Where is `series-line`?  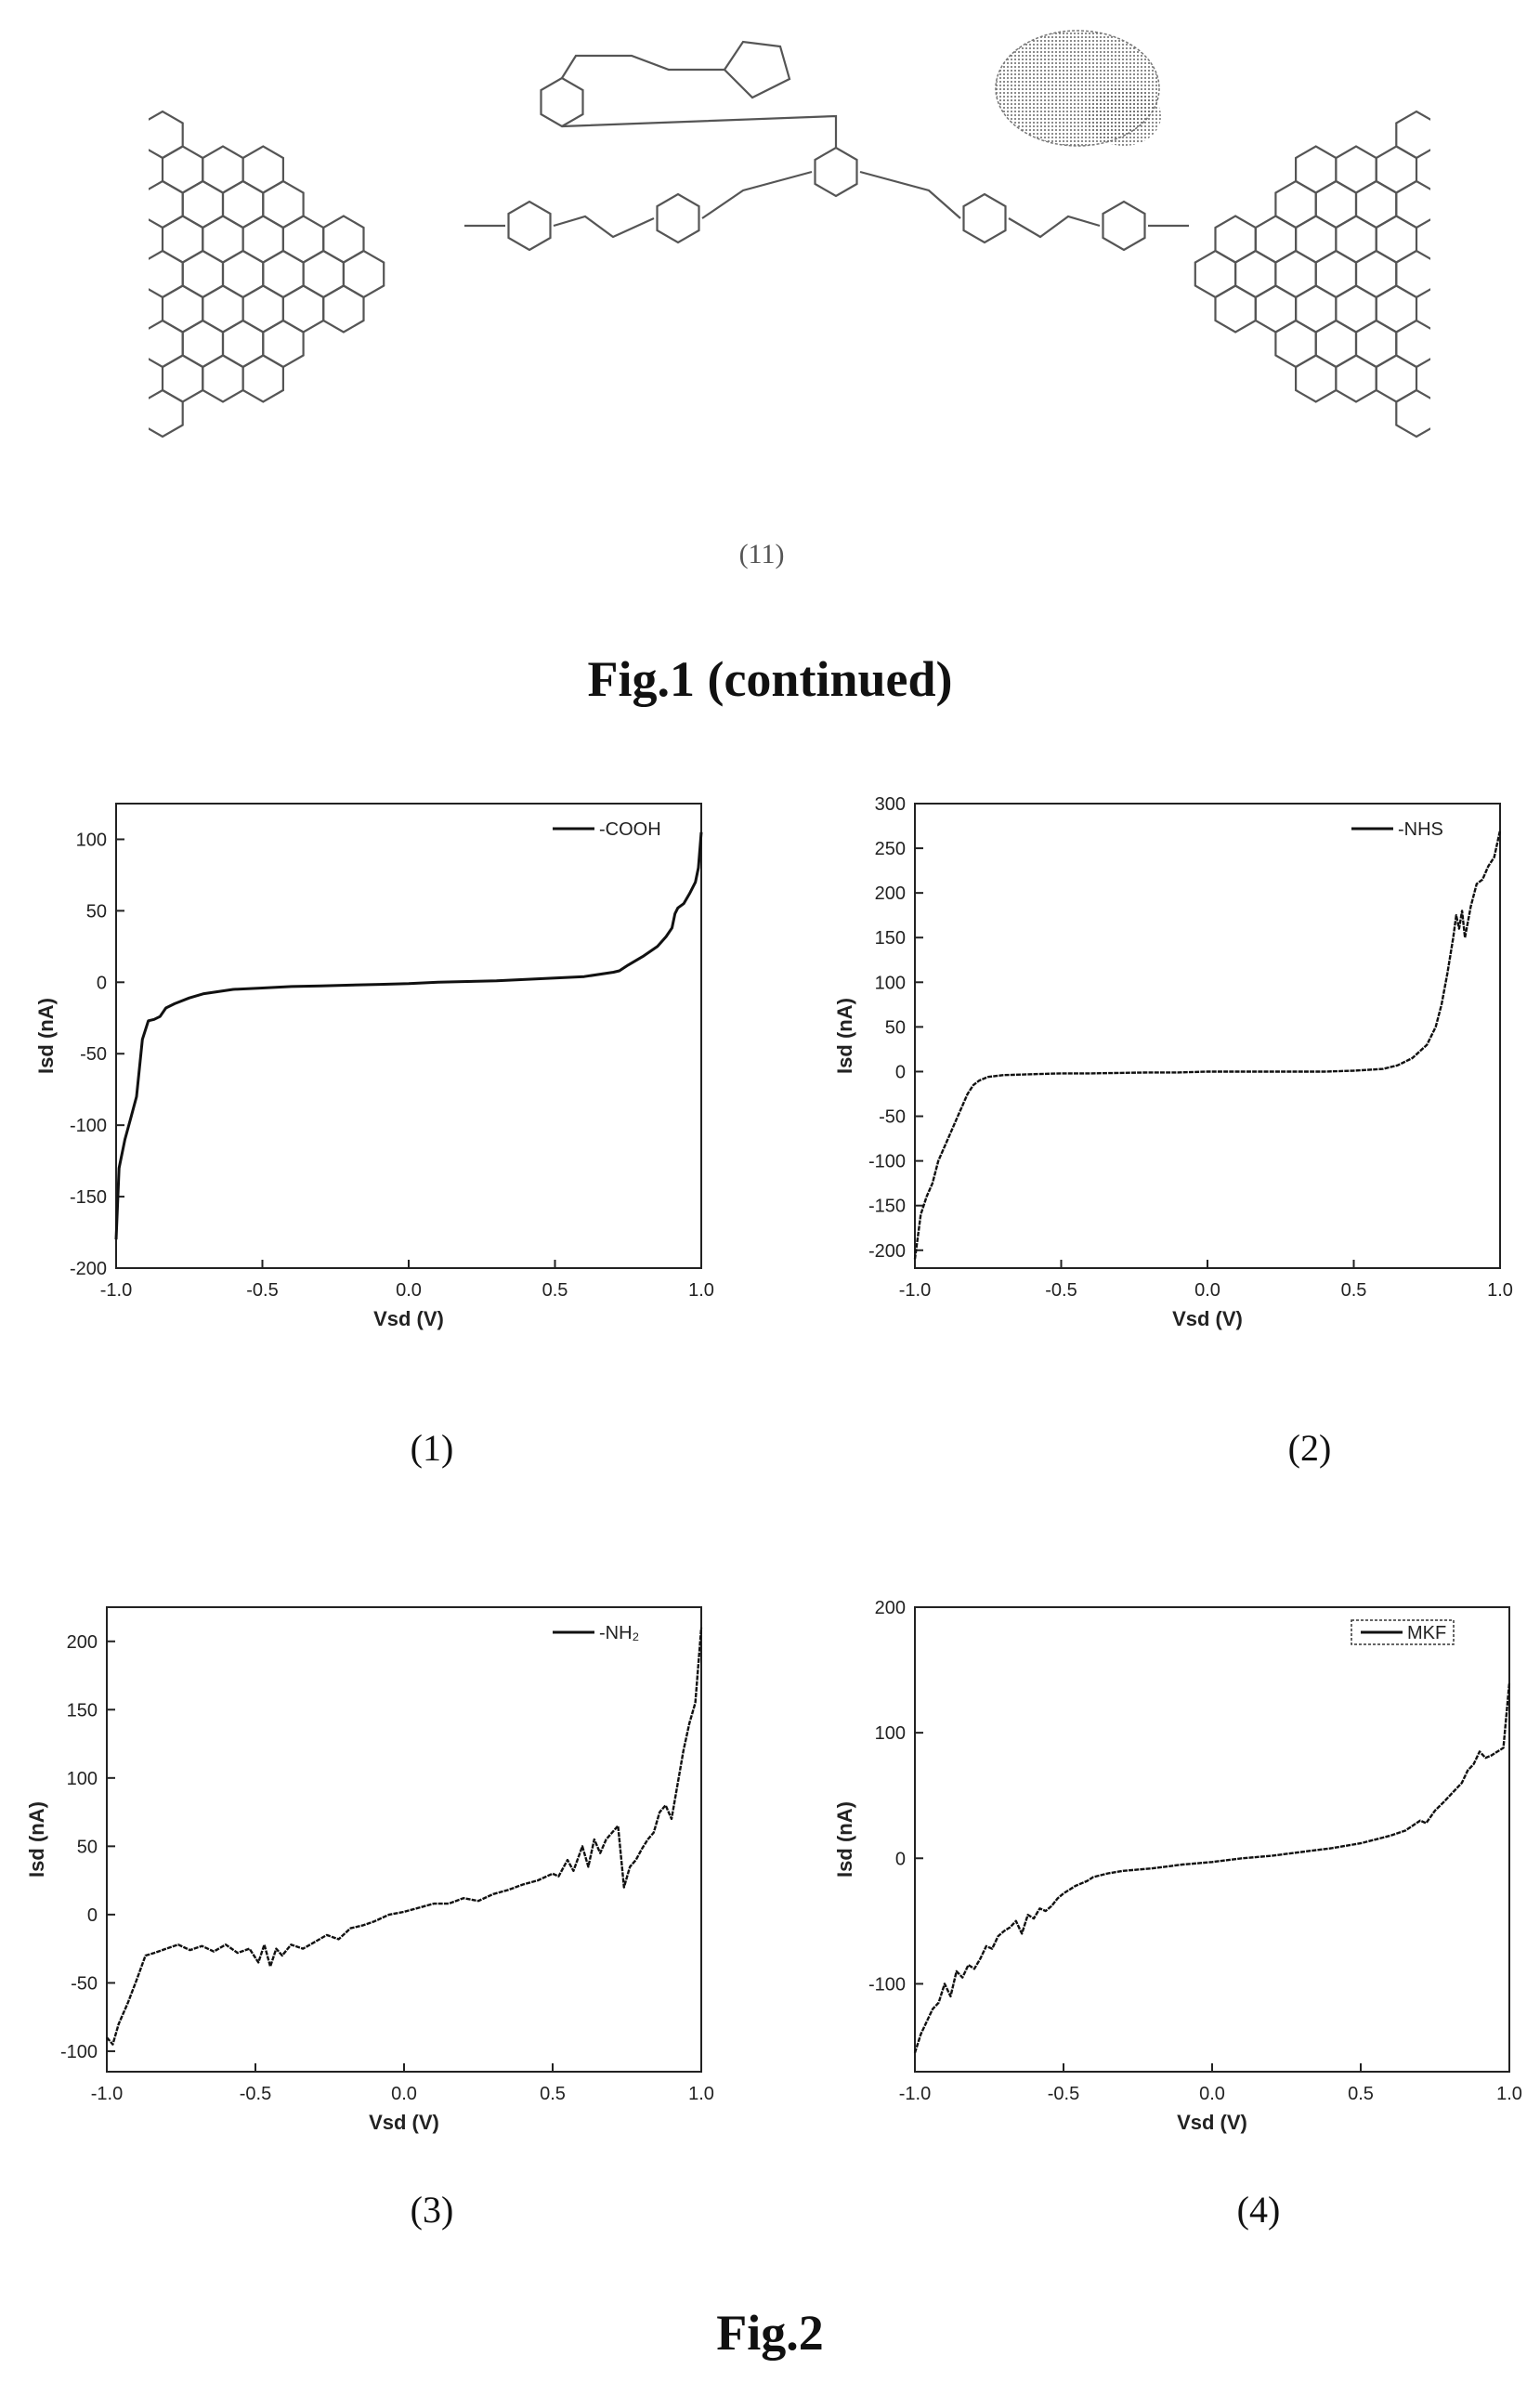
series-line is located at coordinates (408, 1035).